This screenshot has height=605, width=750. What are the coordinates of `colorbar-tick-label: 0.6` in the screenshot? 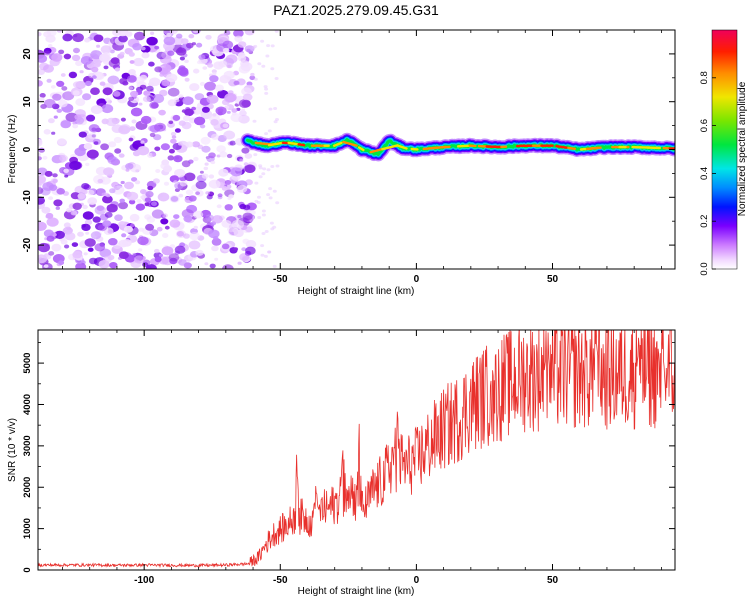 It's located at (704, 125).